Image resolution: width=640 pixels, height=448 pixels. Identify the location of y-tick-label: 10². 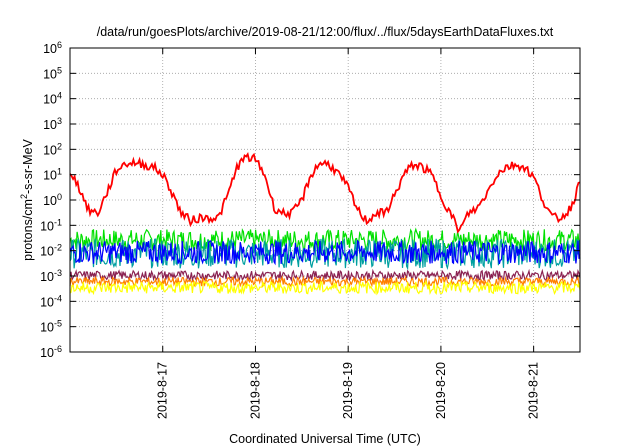
(52, 149).